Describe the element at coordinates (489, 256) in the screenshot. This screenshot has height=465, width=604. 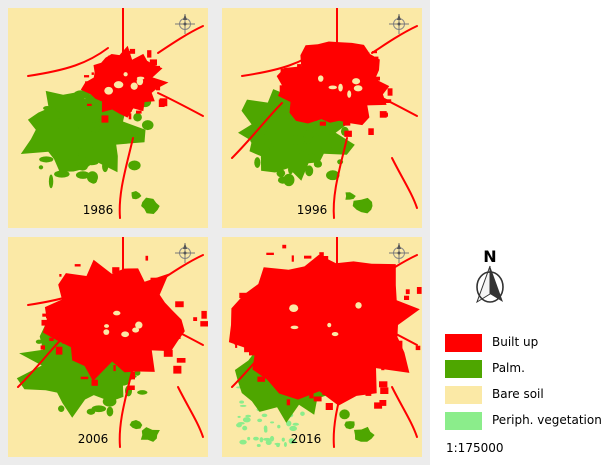
I see `north-label: N` at that location.